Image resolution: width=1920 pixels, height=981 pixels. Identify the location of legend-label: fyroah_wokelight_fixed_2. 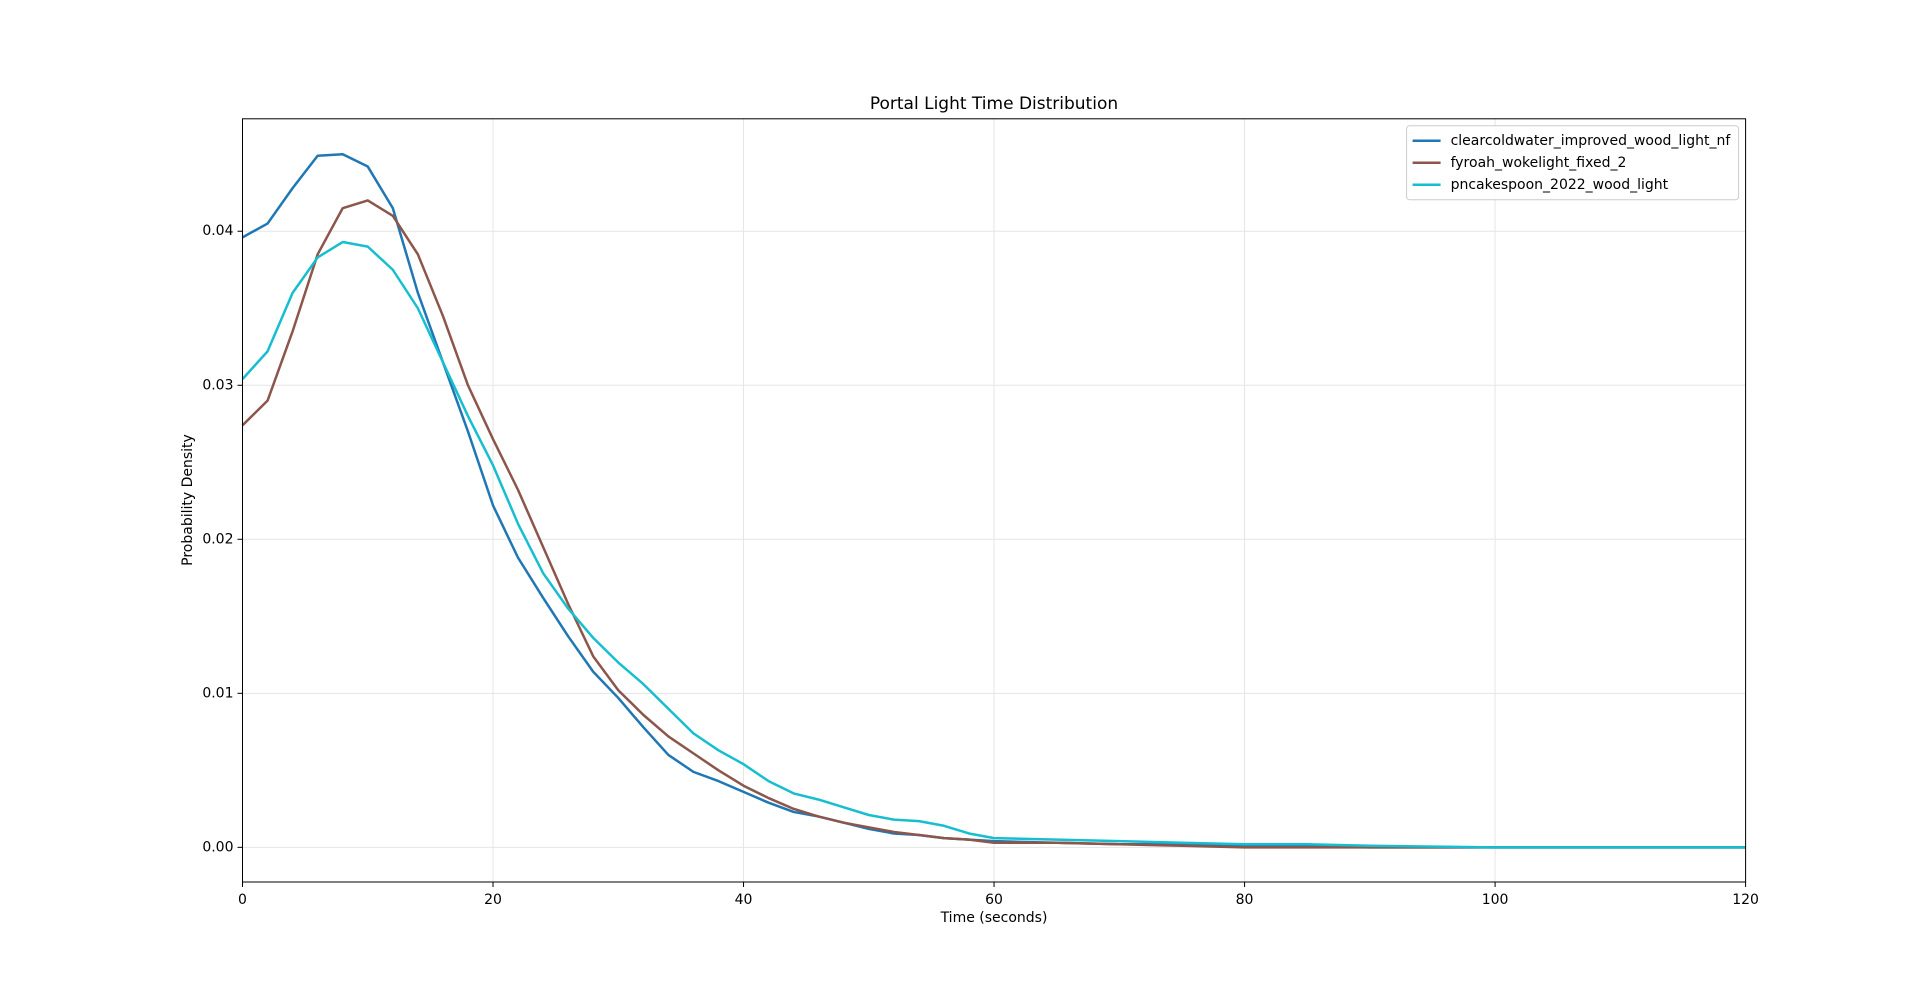
(1539, 163).